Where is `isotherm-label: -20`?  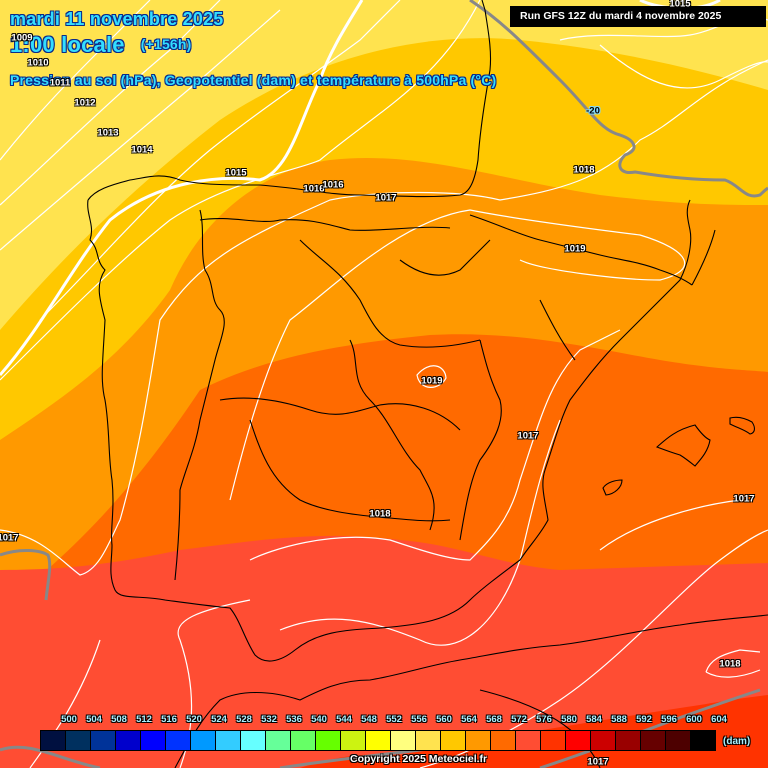 isotherm-label: -20 is located at coordinates (593, 111).